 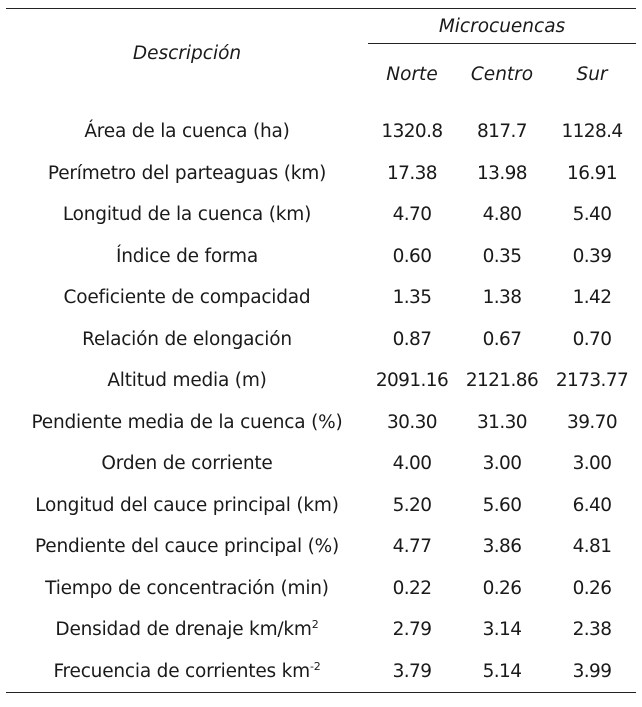 I want to click on value-centro: 3.14, so click(x=502, y=630).